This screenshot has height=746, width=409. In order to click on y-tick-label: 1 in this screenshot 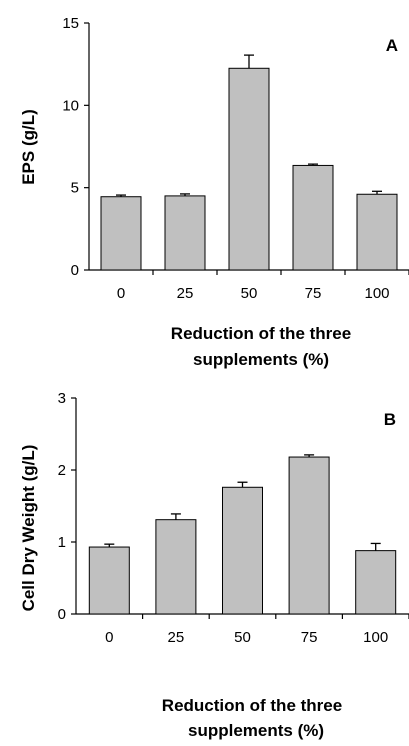, I will do `click(62, 542)`.